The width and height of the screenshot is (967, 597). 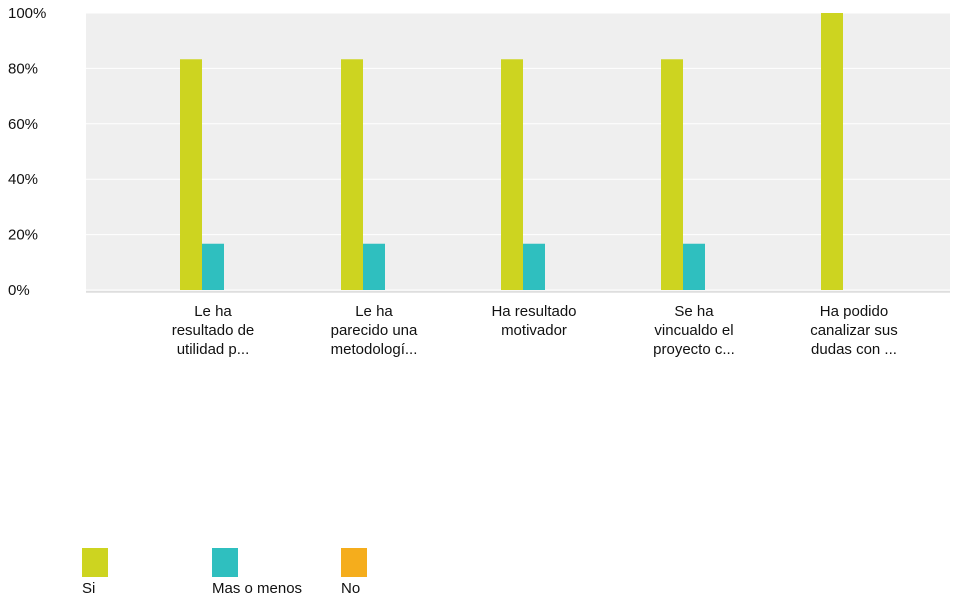 What do you see at coordinates (89, 588) in the screenshot?
I see `legend-label-si: Si` at bounding box center [89, 588].